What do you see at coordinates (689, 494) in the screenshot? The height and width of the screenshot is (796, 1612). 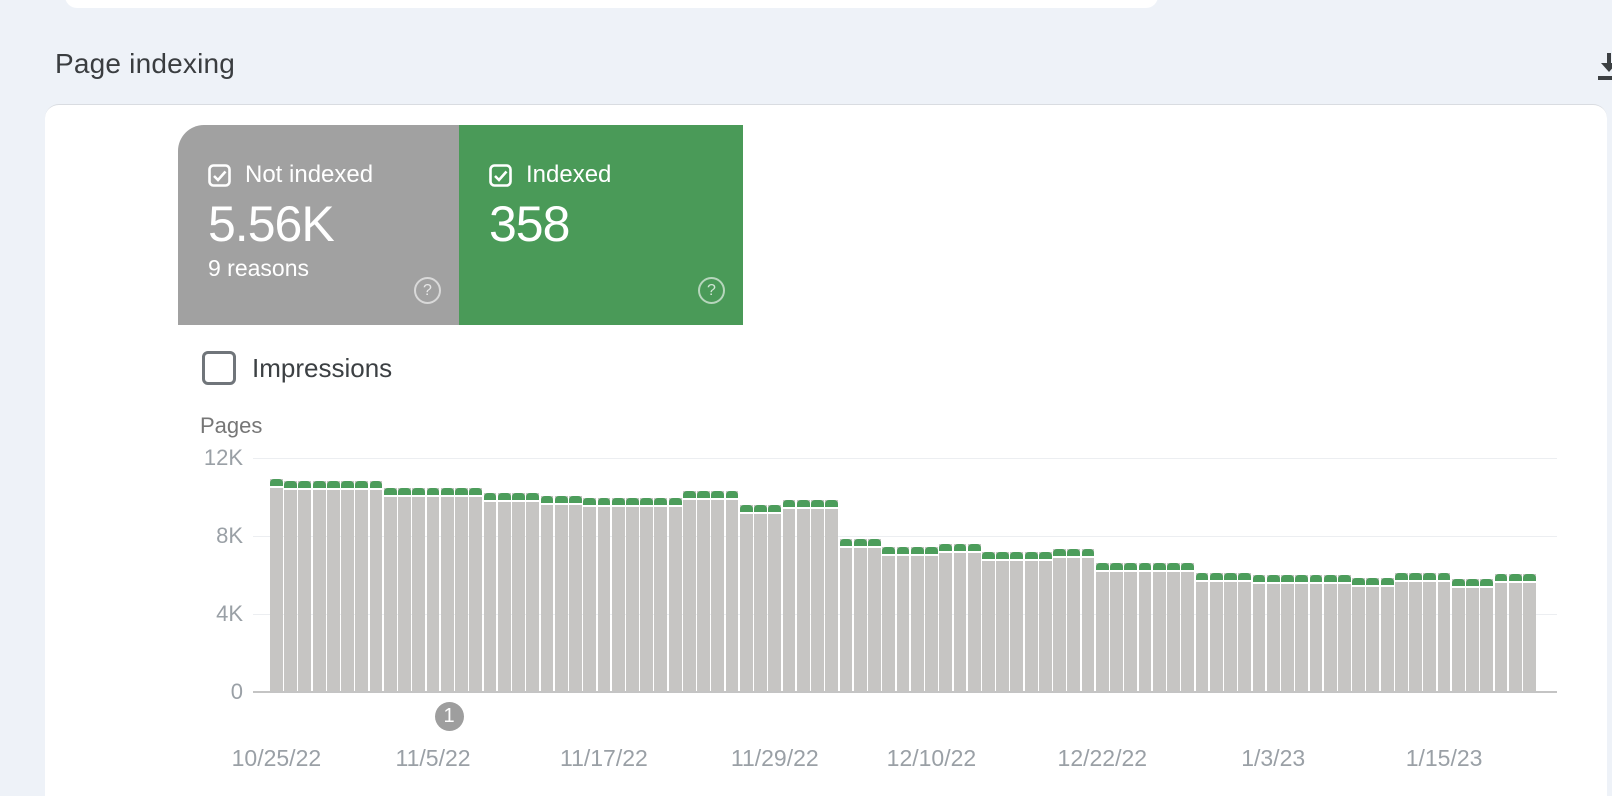 I see `indexed-bar-segment` at bounding box center [689, 494].